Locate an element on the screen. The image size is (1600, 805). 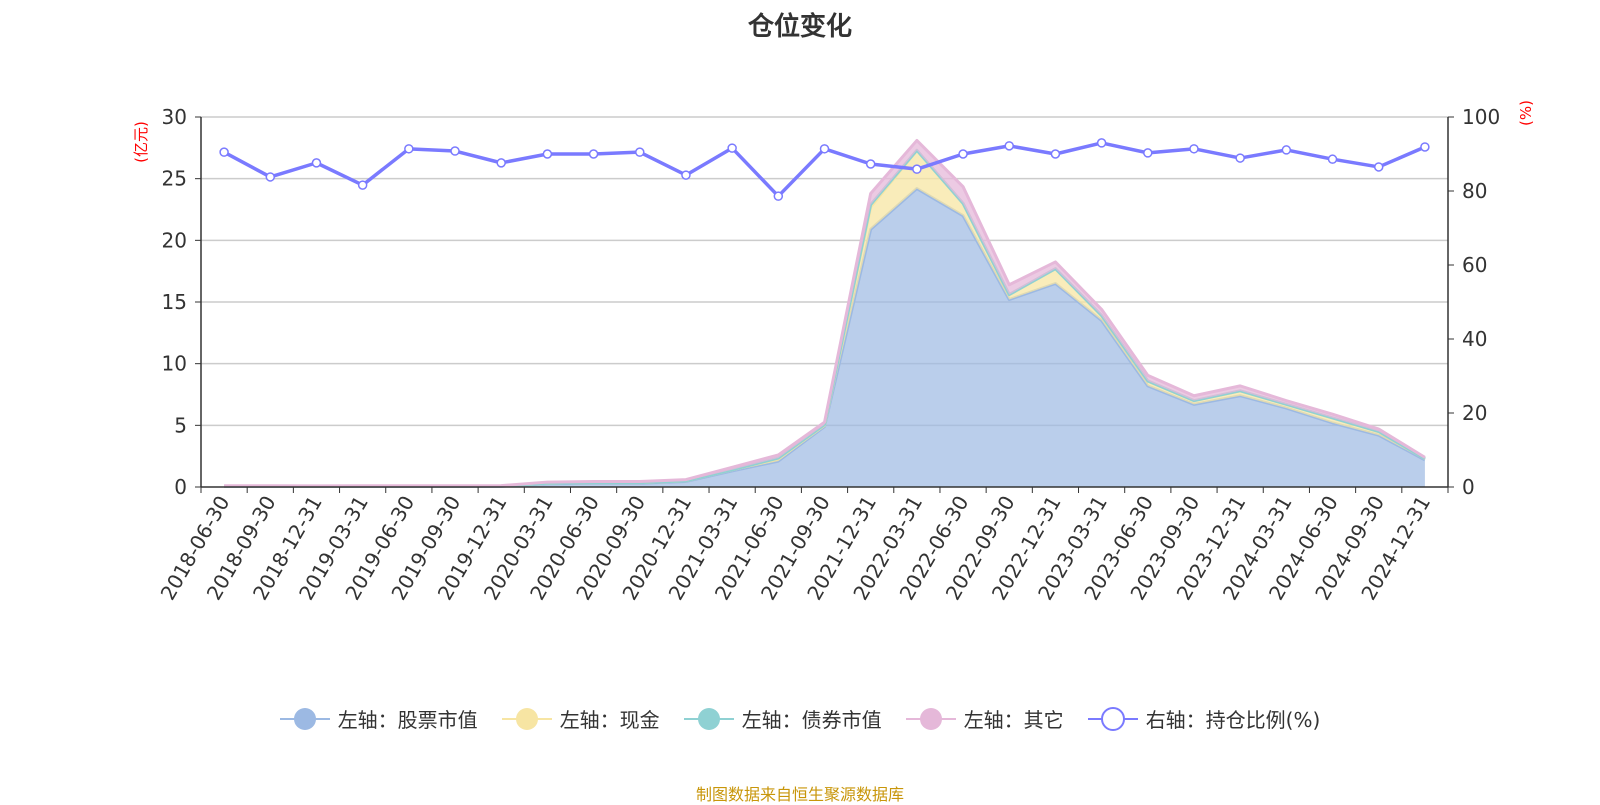
right-tick-label: 40 is located at coordinates (1474, 339).